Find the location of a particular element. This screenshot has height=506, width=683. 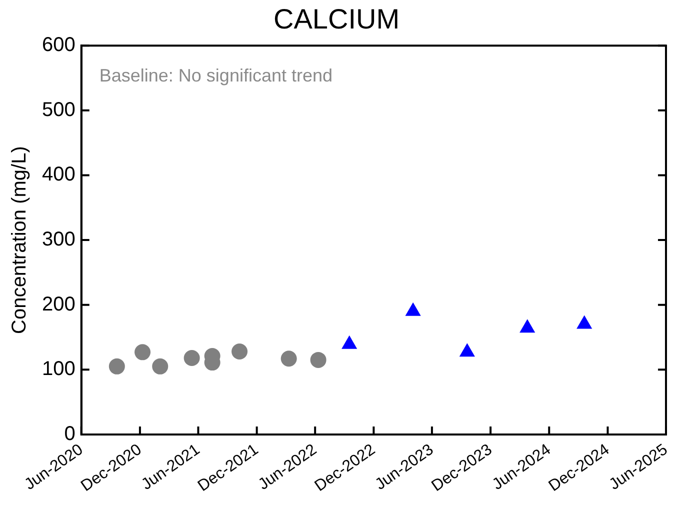

y-tick-label: 500 is located at coordinates (59, 109).